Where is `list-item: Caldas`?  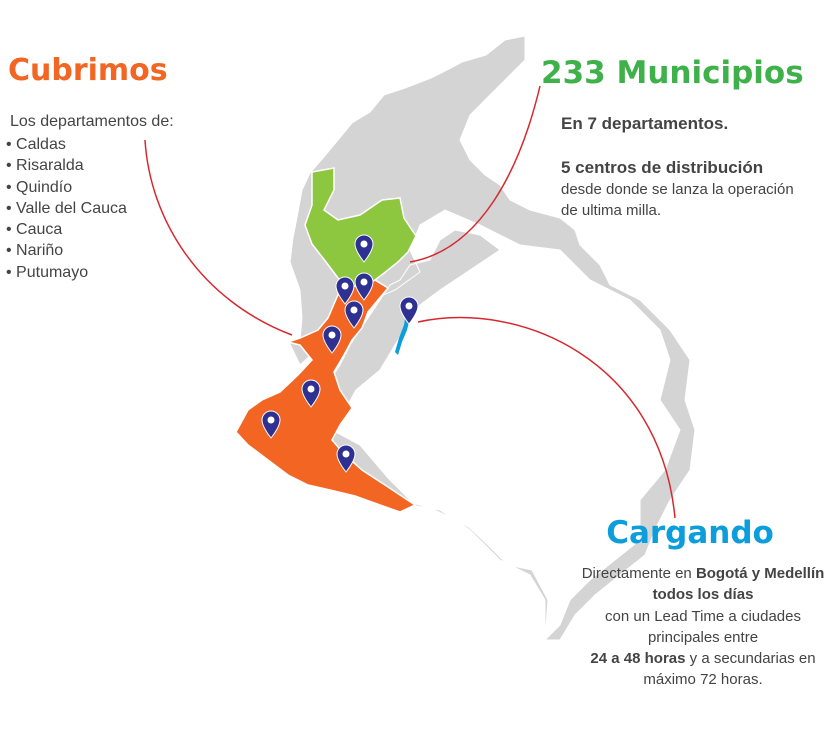
list-item: Caldas is located at coordinates (66, 144).